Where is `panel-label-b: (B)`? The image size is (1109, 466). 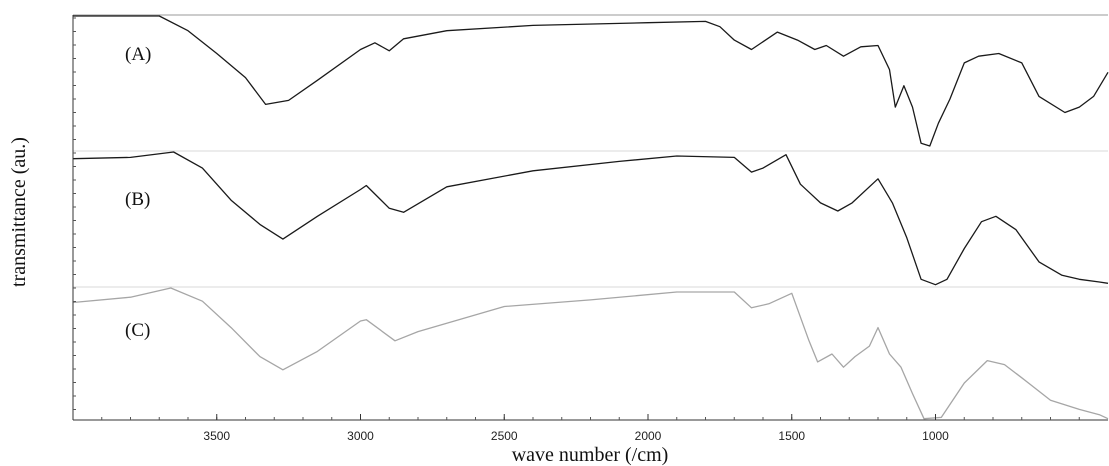 panel-label-b: (B) is located at coordinates (137, 199).